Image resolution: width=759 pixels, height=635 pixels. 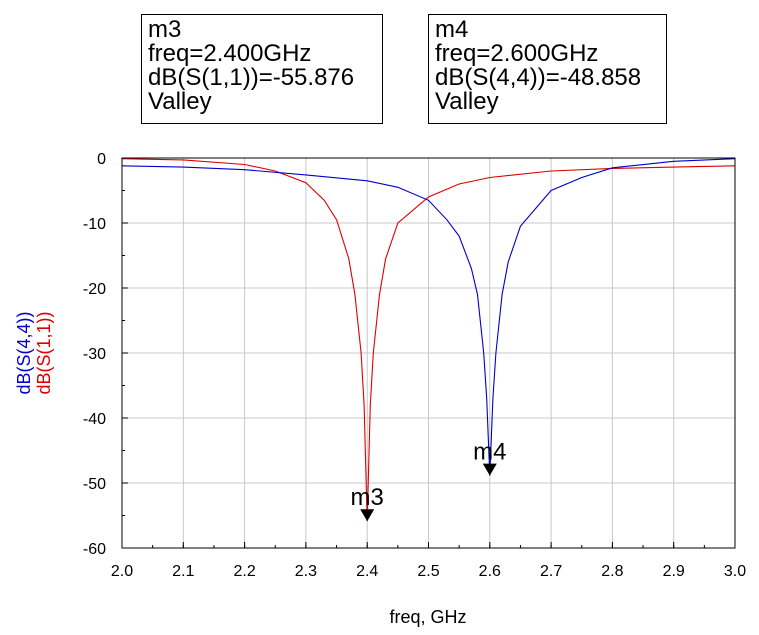 What do you see at coordinates (94, 484) in the screenshot?
I see `y-tick-label: -50` at bounding box center [94, 484].